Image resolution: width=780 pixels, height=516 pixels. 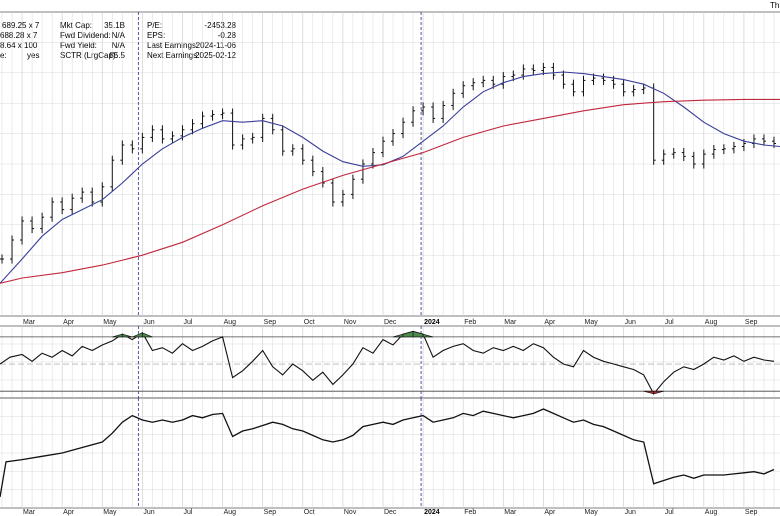 What do you see at coordinates (85, 35) in the screenshot?
I see `info-fwd-dividend-label: Fwd Dividend:` at bounding box center [85, 35].